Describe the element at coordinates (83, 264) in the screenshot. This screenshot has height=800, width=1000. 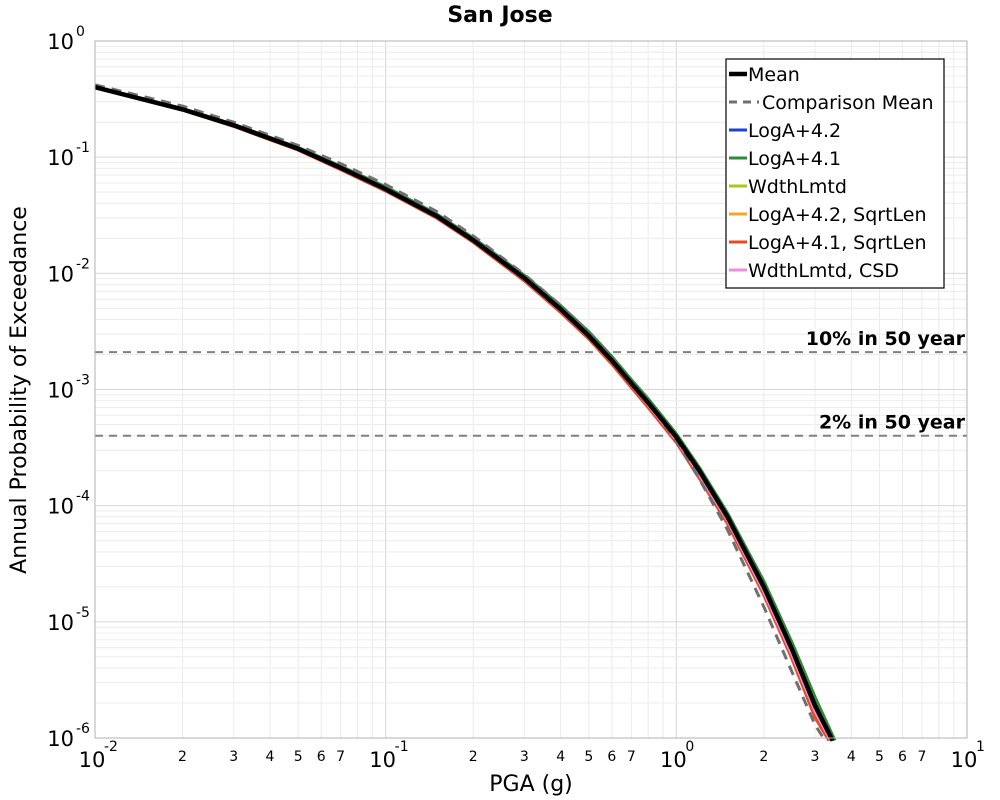
I see `y-tick-exponent: -2` at that location.